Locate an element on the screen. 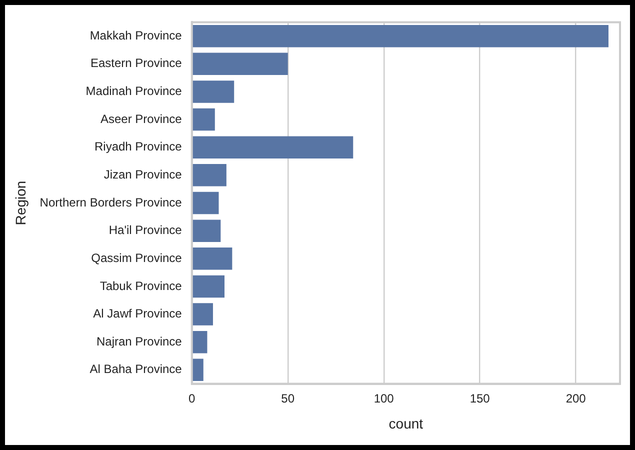 Image resolution: width=635 pixels, height=450 pixels. y-axis-title: Region is located at coordinates (20, 203).